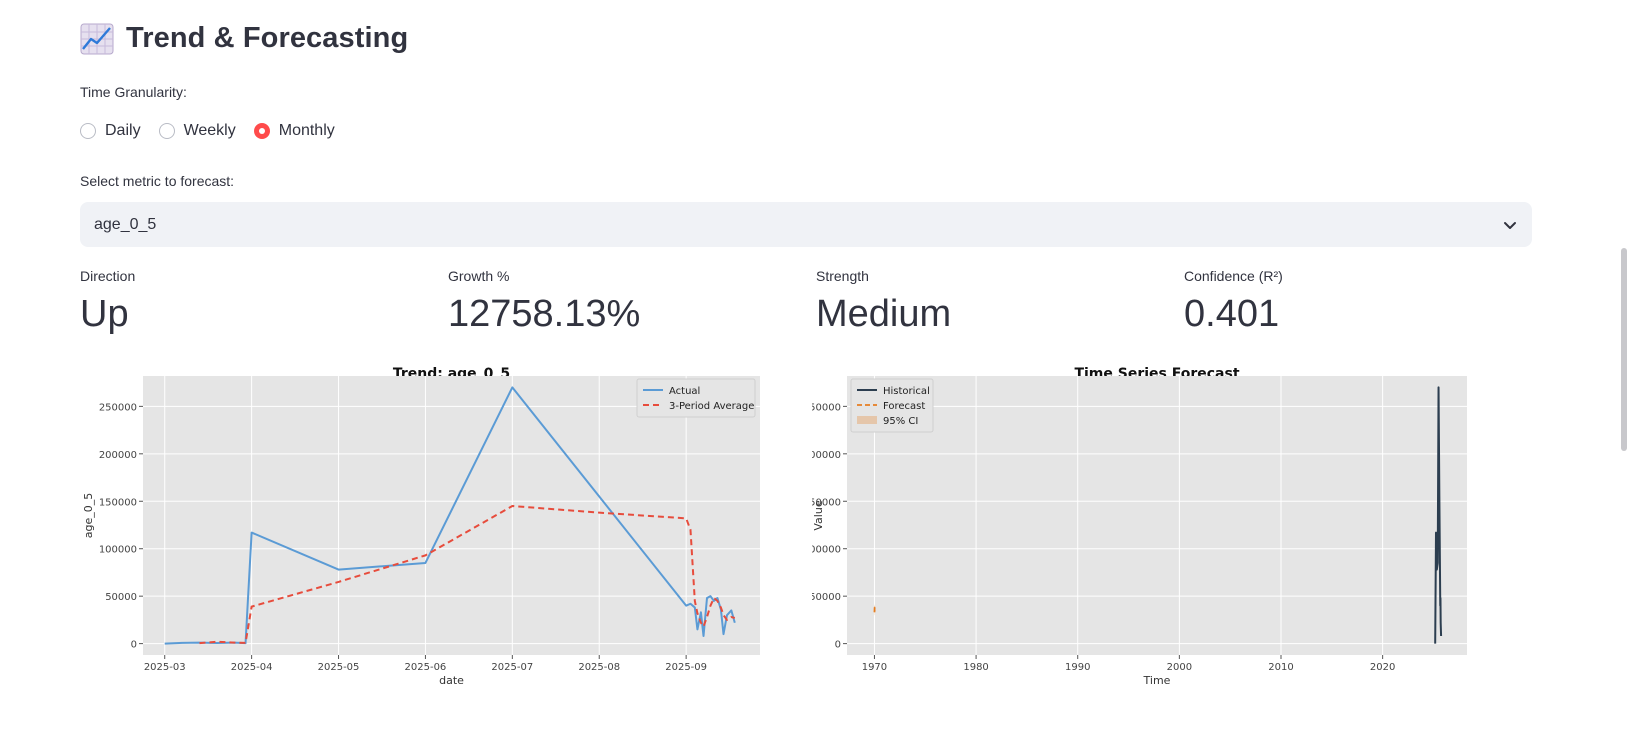 Image resolution: width=1630 pixels, height=732 pixels. What do you see at coordinates (1510, 225) in the screenshot?
I see `chevron-down-icon` at bounding box center [1510, 225].